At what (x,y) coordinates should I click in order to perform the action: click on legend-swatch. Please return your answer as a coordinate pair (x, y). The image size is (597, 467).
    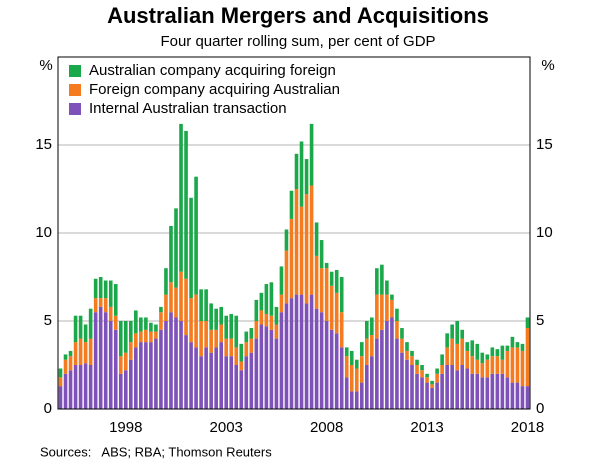
    Looking at the image, I should click on (75, 109).